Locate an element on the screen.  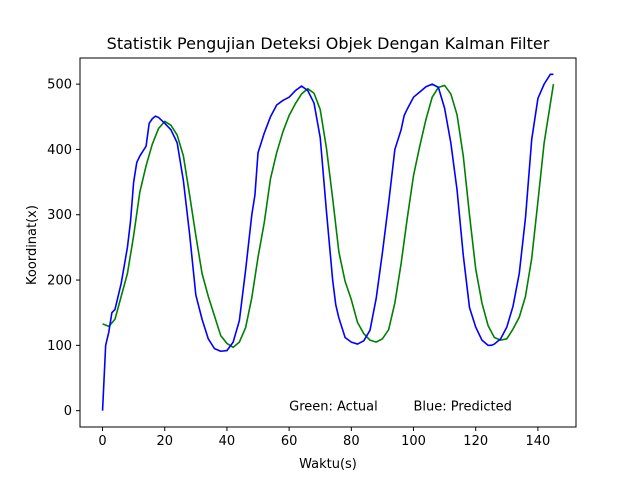
y-axis-label: Koordinat(x) is located at coordinates (32, 245).